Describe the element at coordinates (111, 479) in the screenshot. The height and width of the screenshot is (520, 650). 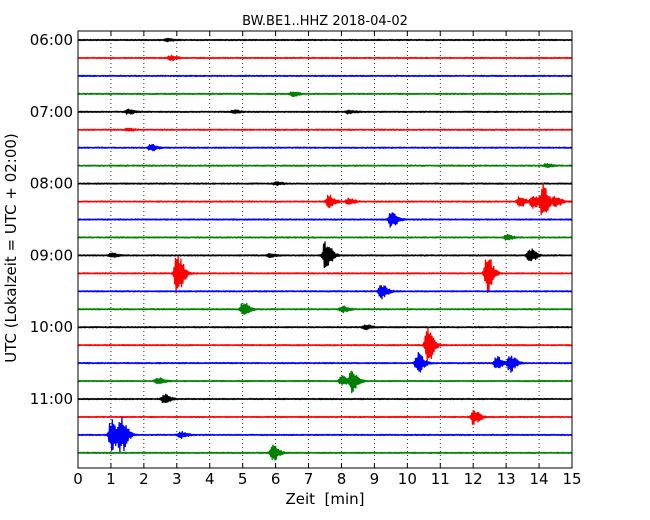
I see `x-tick-label: 1` at that location.